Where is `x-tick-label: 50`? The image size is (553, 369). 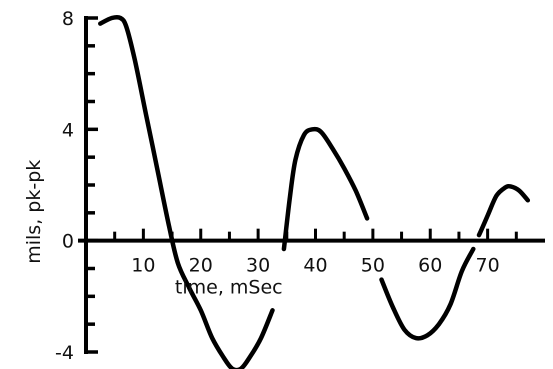
x-tick-label: 50 is located at coordinates (373, 266).